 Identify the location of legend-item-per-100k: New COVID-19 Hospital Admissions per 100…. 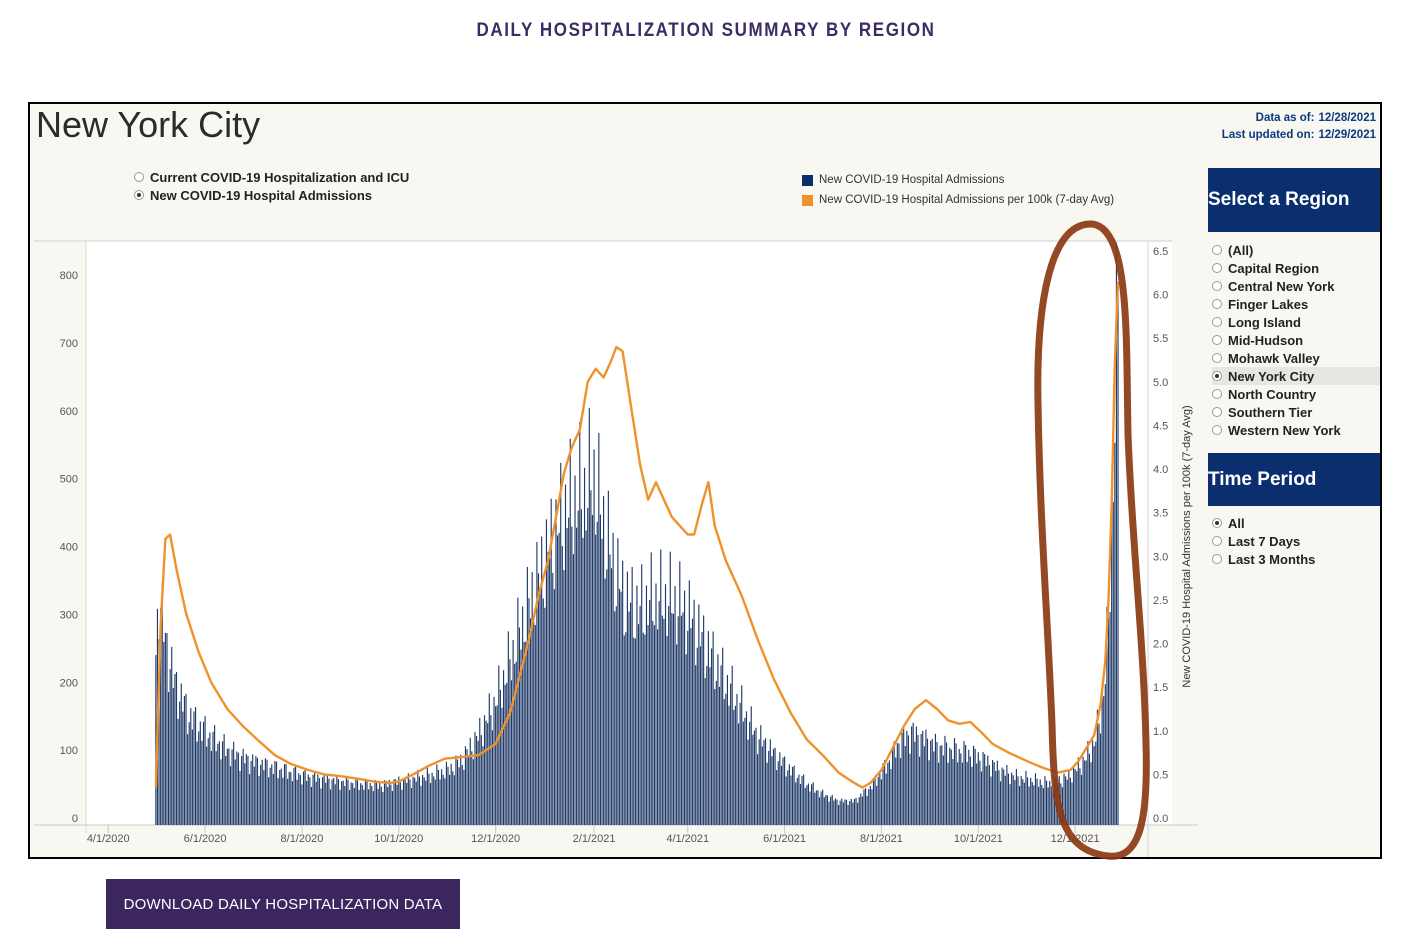
(958, 200).